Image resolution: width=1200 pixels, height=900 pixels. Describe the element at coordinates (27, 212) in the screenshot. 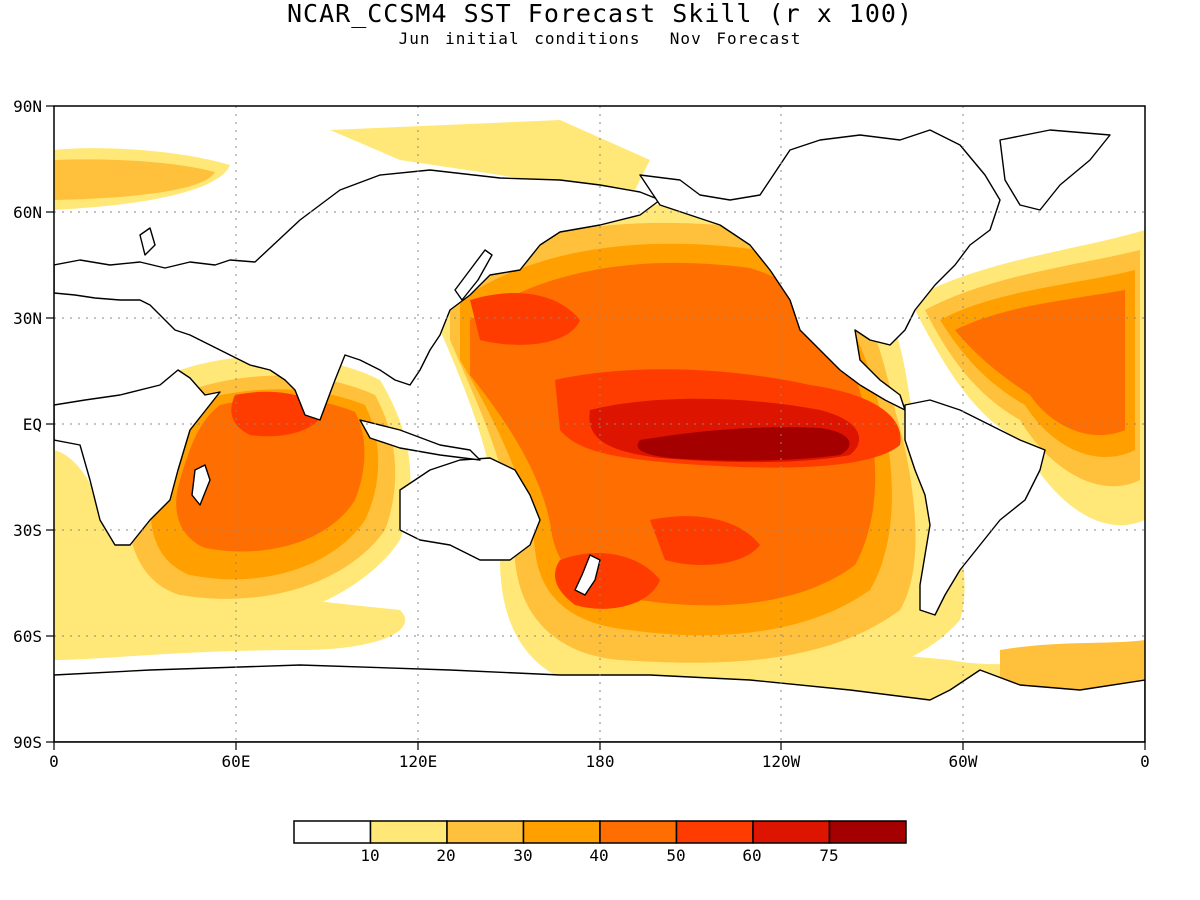

I see `y-tick-label: 60N` at that location.